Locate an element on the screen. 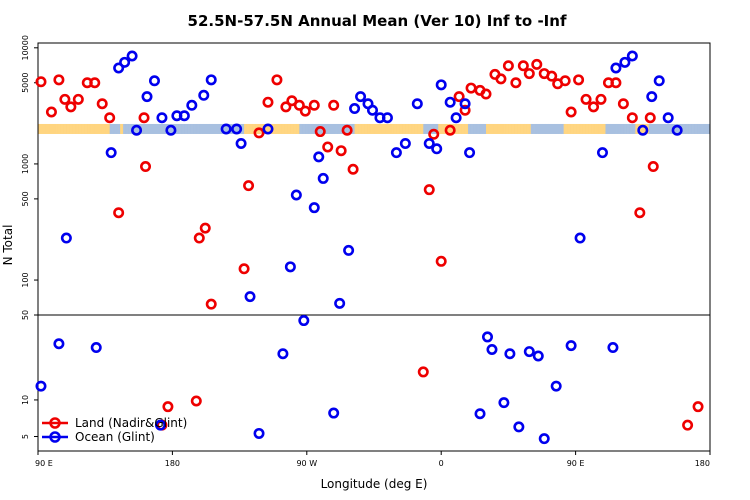 The image size is (750, 500). upper-y-tick-label: 50 is located at coordinates (25, 315).